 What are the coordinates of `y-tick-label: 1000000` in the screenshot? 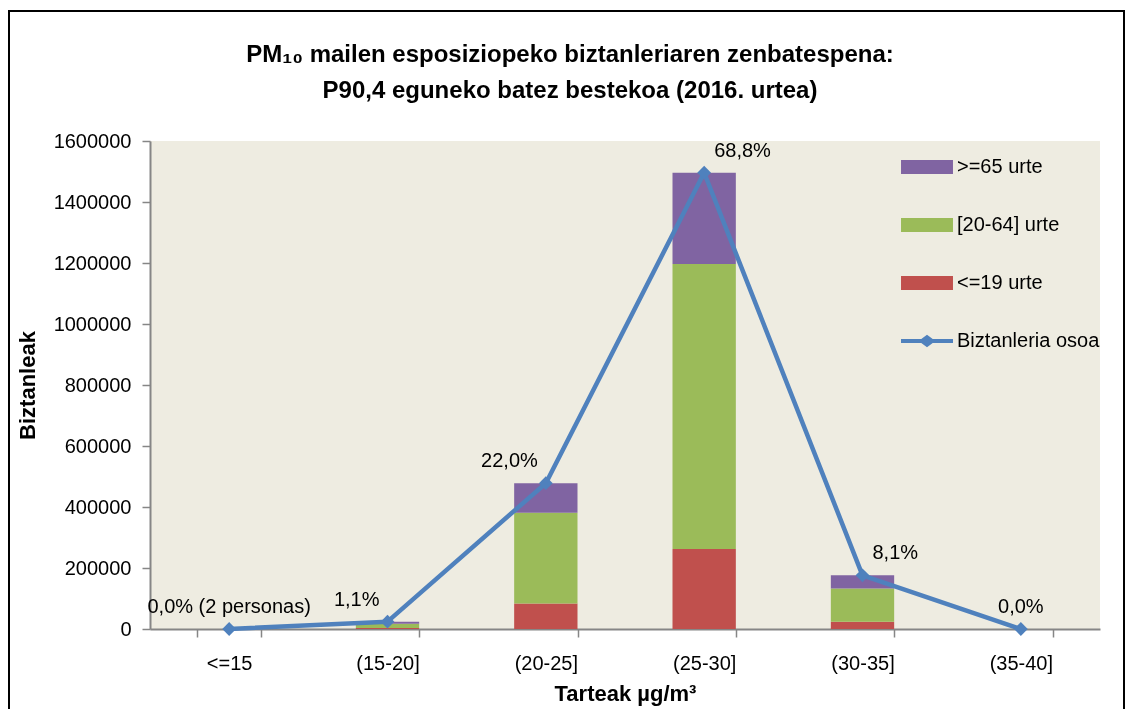 It's located at (92, 323).